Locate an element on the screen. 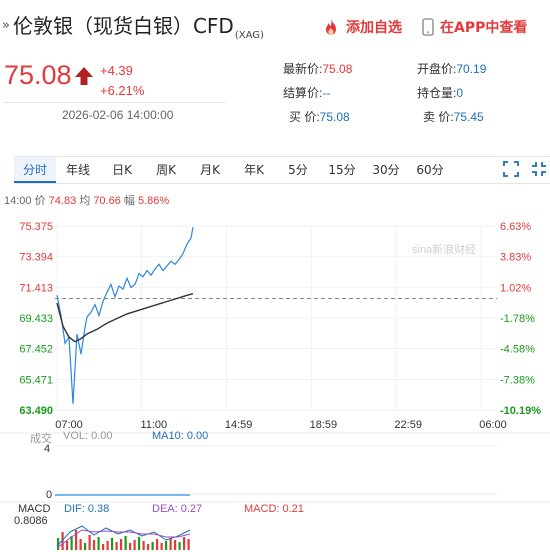  macd-value: MACD: 0.21 is located at coordinates (274, 509).